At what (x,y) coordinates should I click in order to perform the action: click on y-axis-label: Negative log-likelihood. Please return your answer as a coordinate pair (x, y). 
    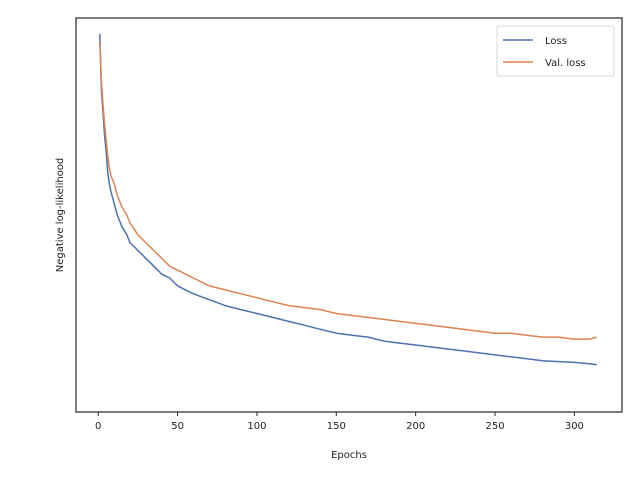
    Looking at the image, I should click on (60, 215).